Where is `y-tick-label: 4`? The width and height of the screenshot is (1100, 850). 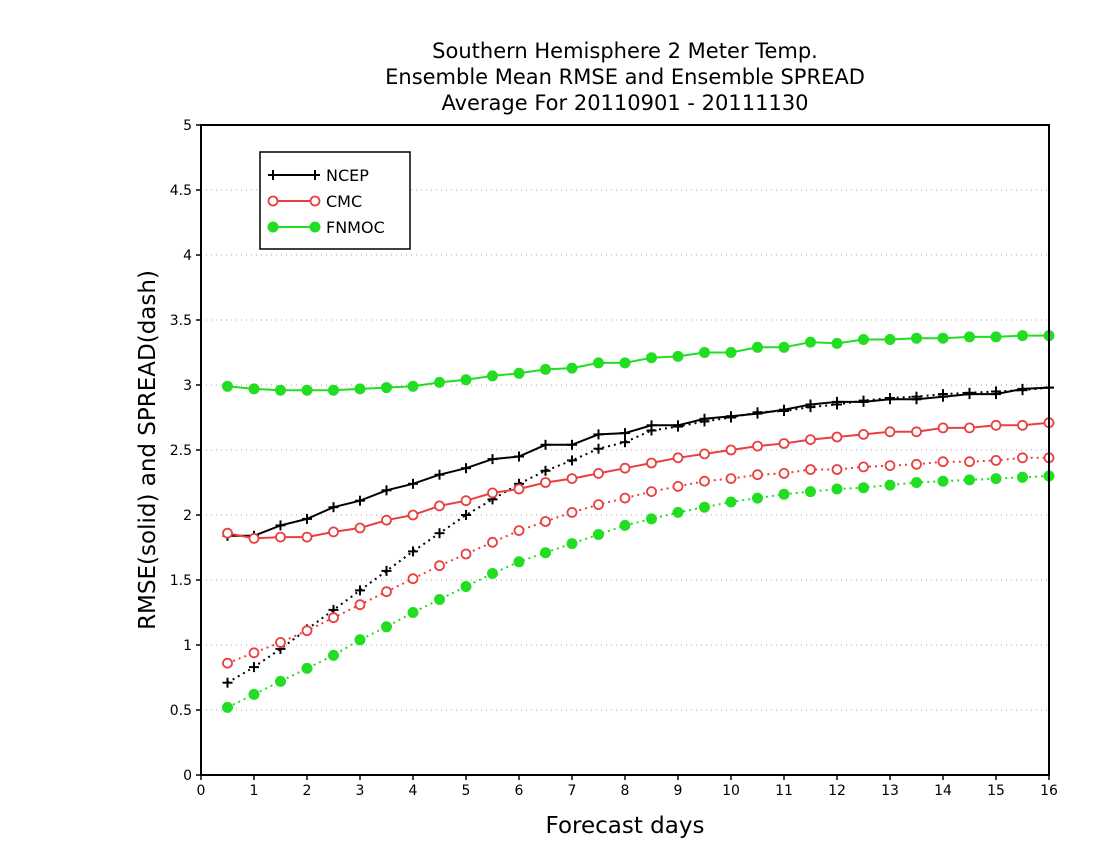 y-tick-label: 4 is located at coordinates (187, 256).